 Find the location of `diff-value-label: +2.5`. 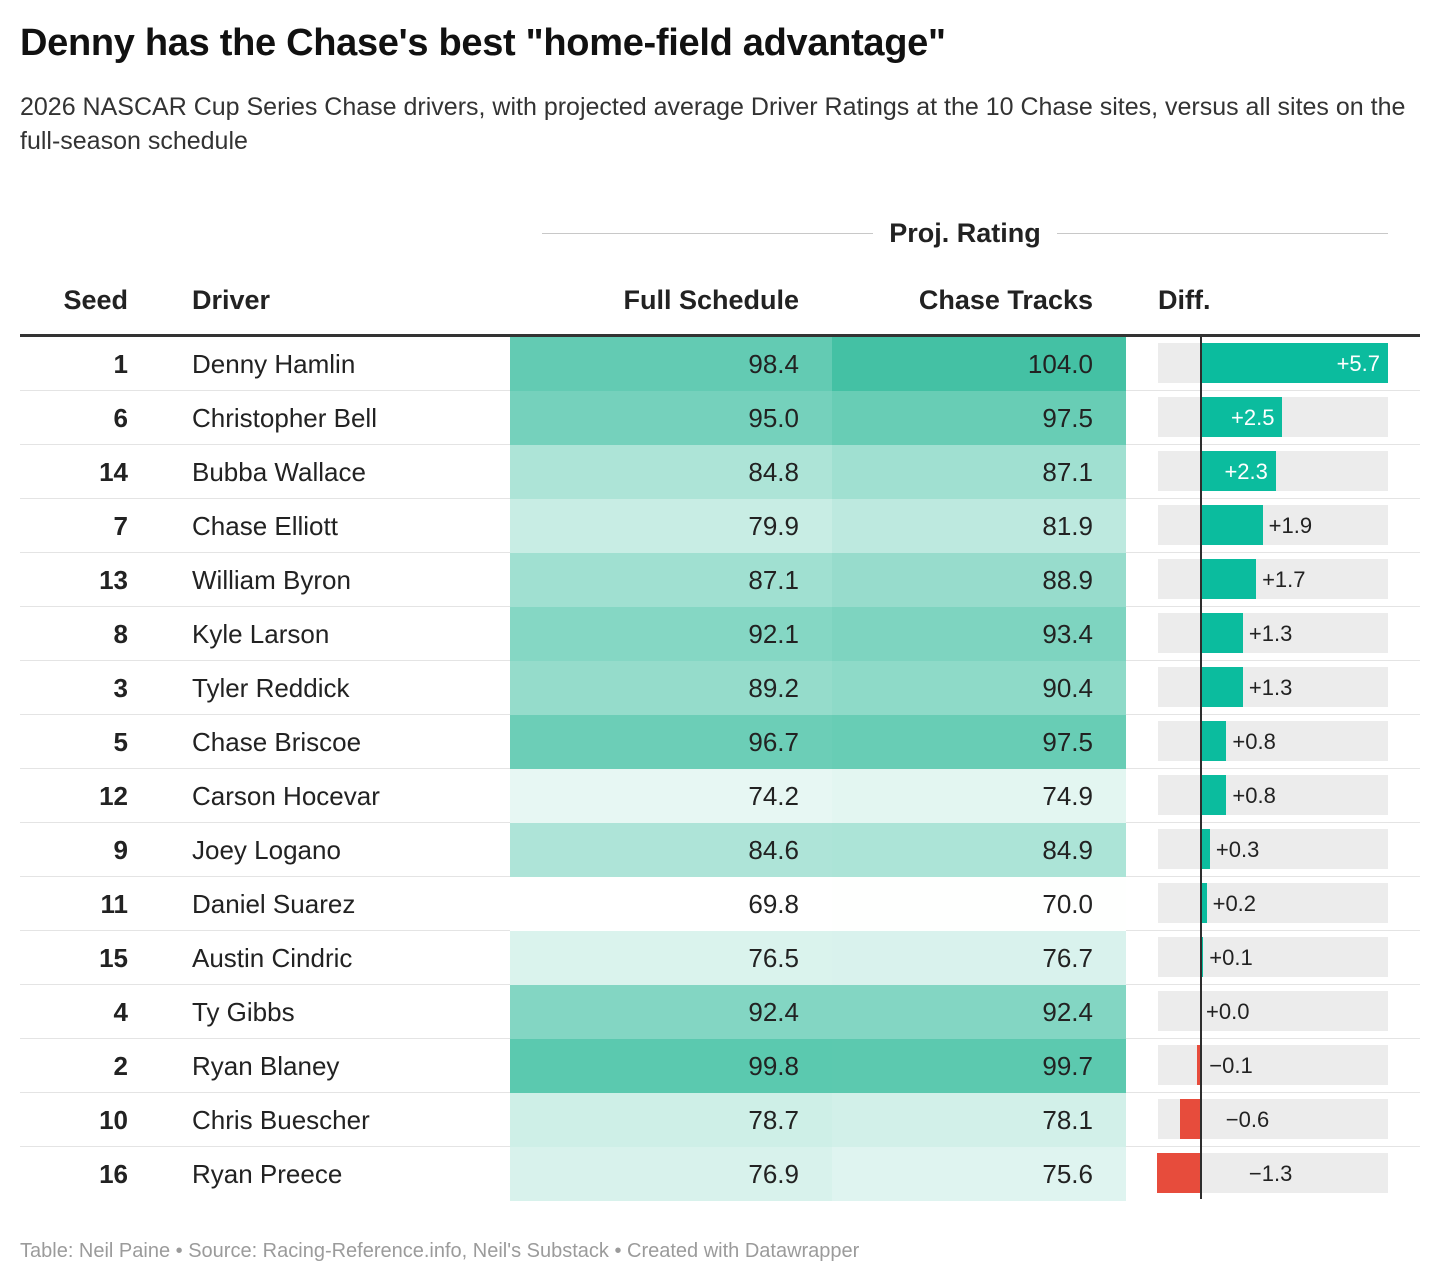

diff-value-label: +2.5 is located at coordinates (1253, 417).